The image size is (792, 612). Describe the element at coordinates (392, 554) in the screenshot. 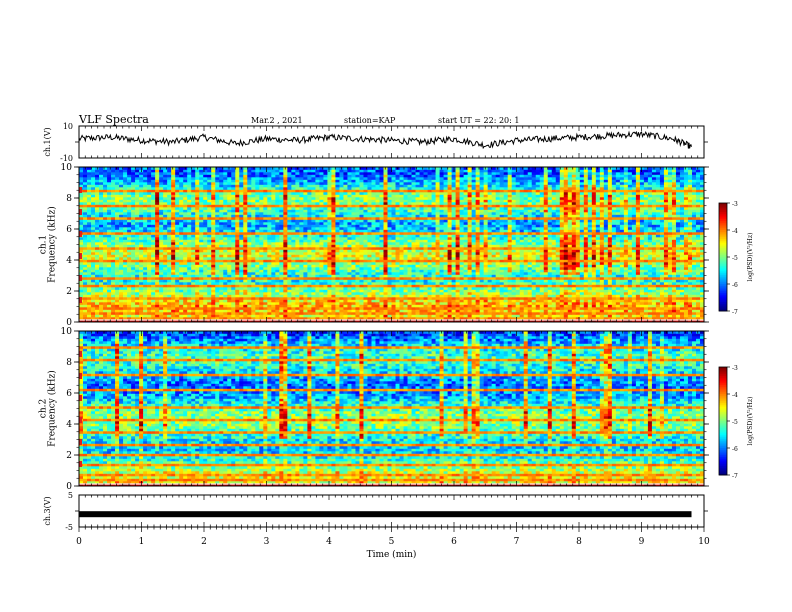

I see `xaxis-label: Time (min)` at that location.